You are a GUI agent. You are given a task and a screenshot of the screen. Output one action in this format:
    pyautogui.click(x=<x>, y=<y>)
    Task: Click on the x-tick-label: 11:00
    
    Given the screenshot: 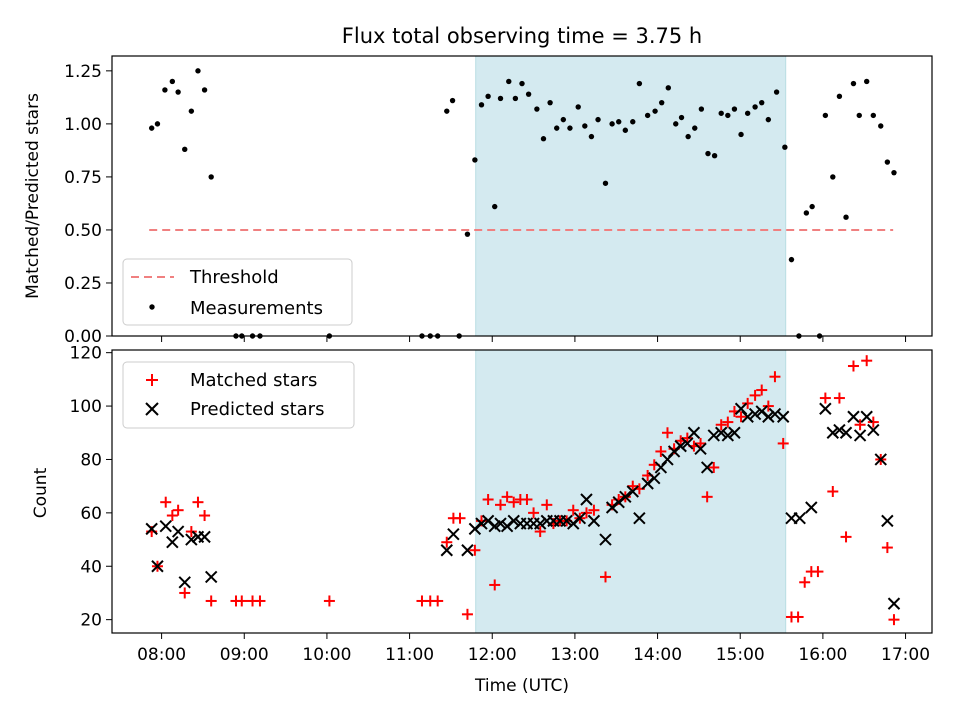 What is the action you would take?
    pyautogui.click(x=409, y=655)
    